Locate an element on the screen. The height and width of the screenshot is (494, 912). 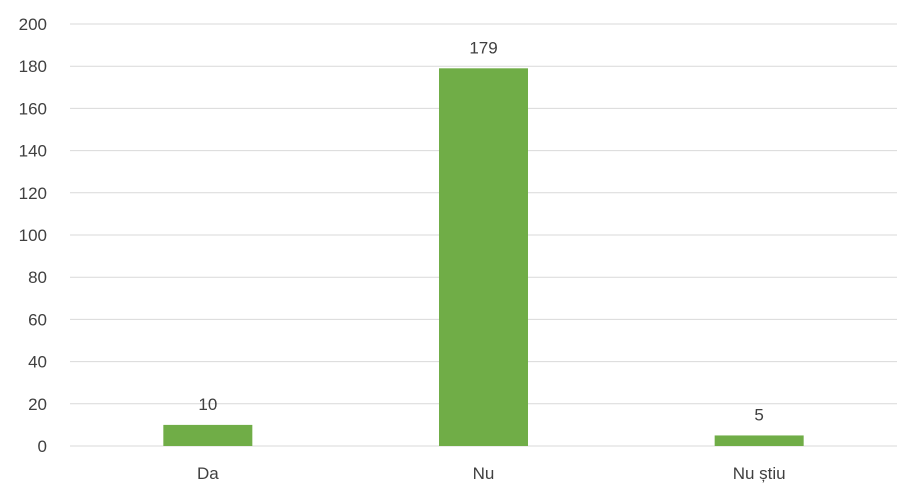
x-tick-label: Nu is located at coordinates (484, 473).